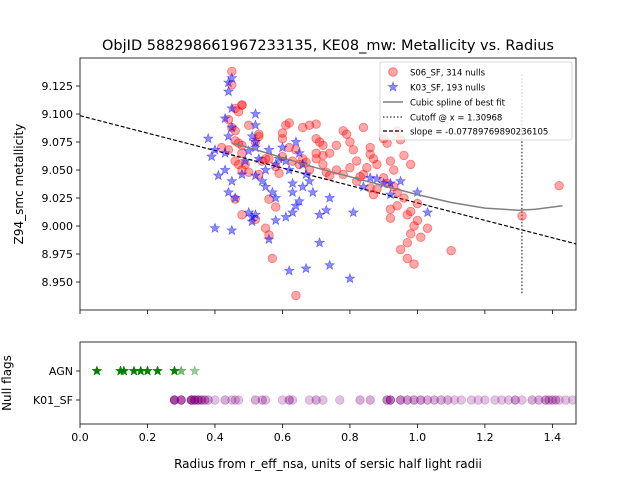  What do you see at coordinates (53, 400) in the screenshot?
I see `bottom-ytick-label: K01_SF` at bounding box center [53, 400].